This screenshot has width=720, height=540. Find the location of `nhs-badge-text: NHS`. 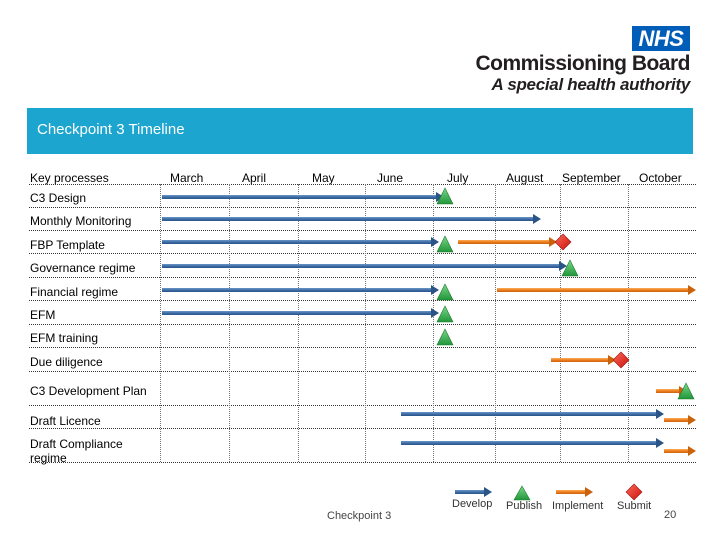

nhs-badge-text: NHS is located at coordinates (661, 38).